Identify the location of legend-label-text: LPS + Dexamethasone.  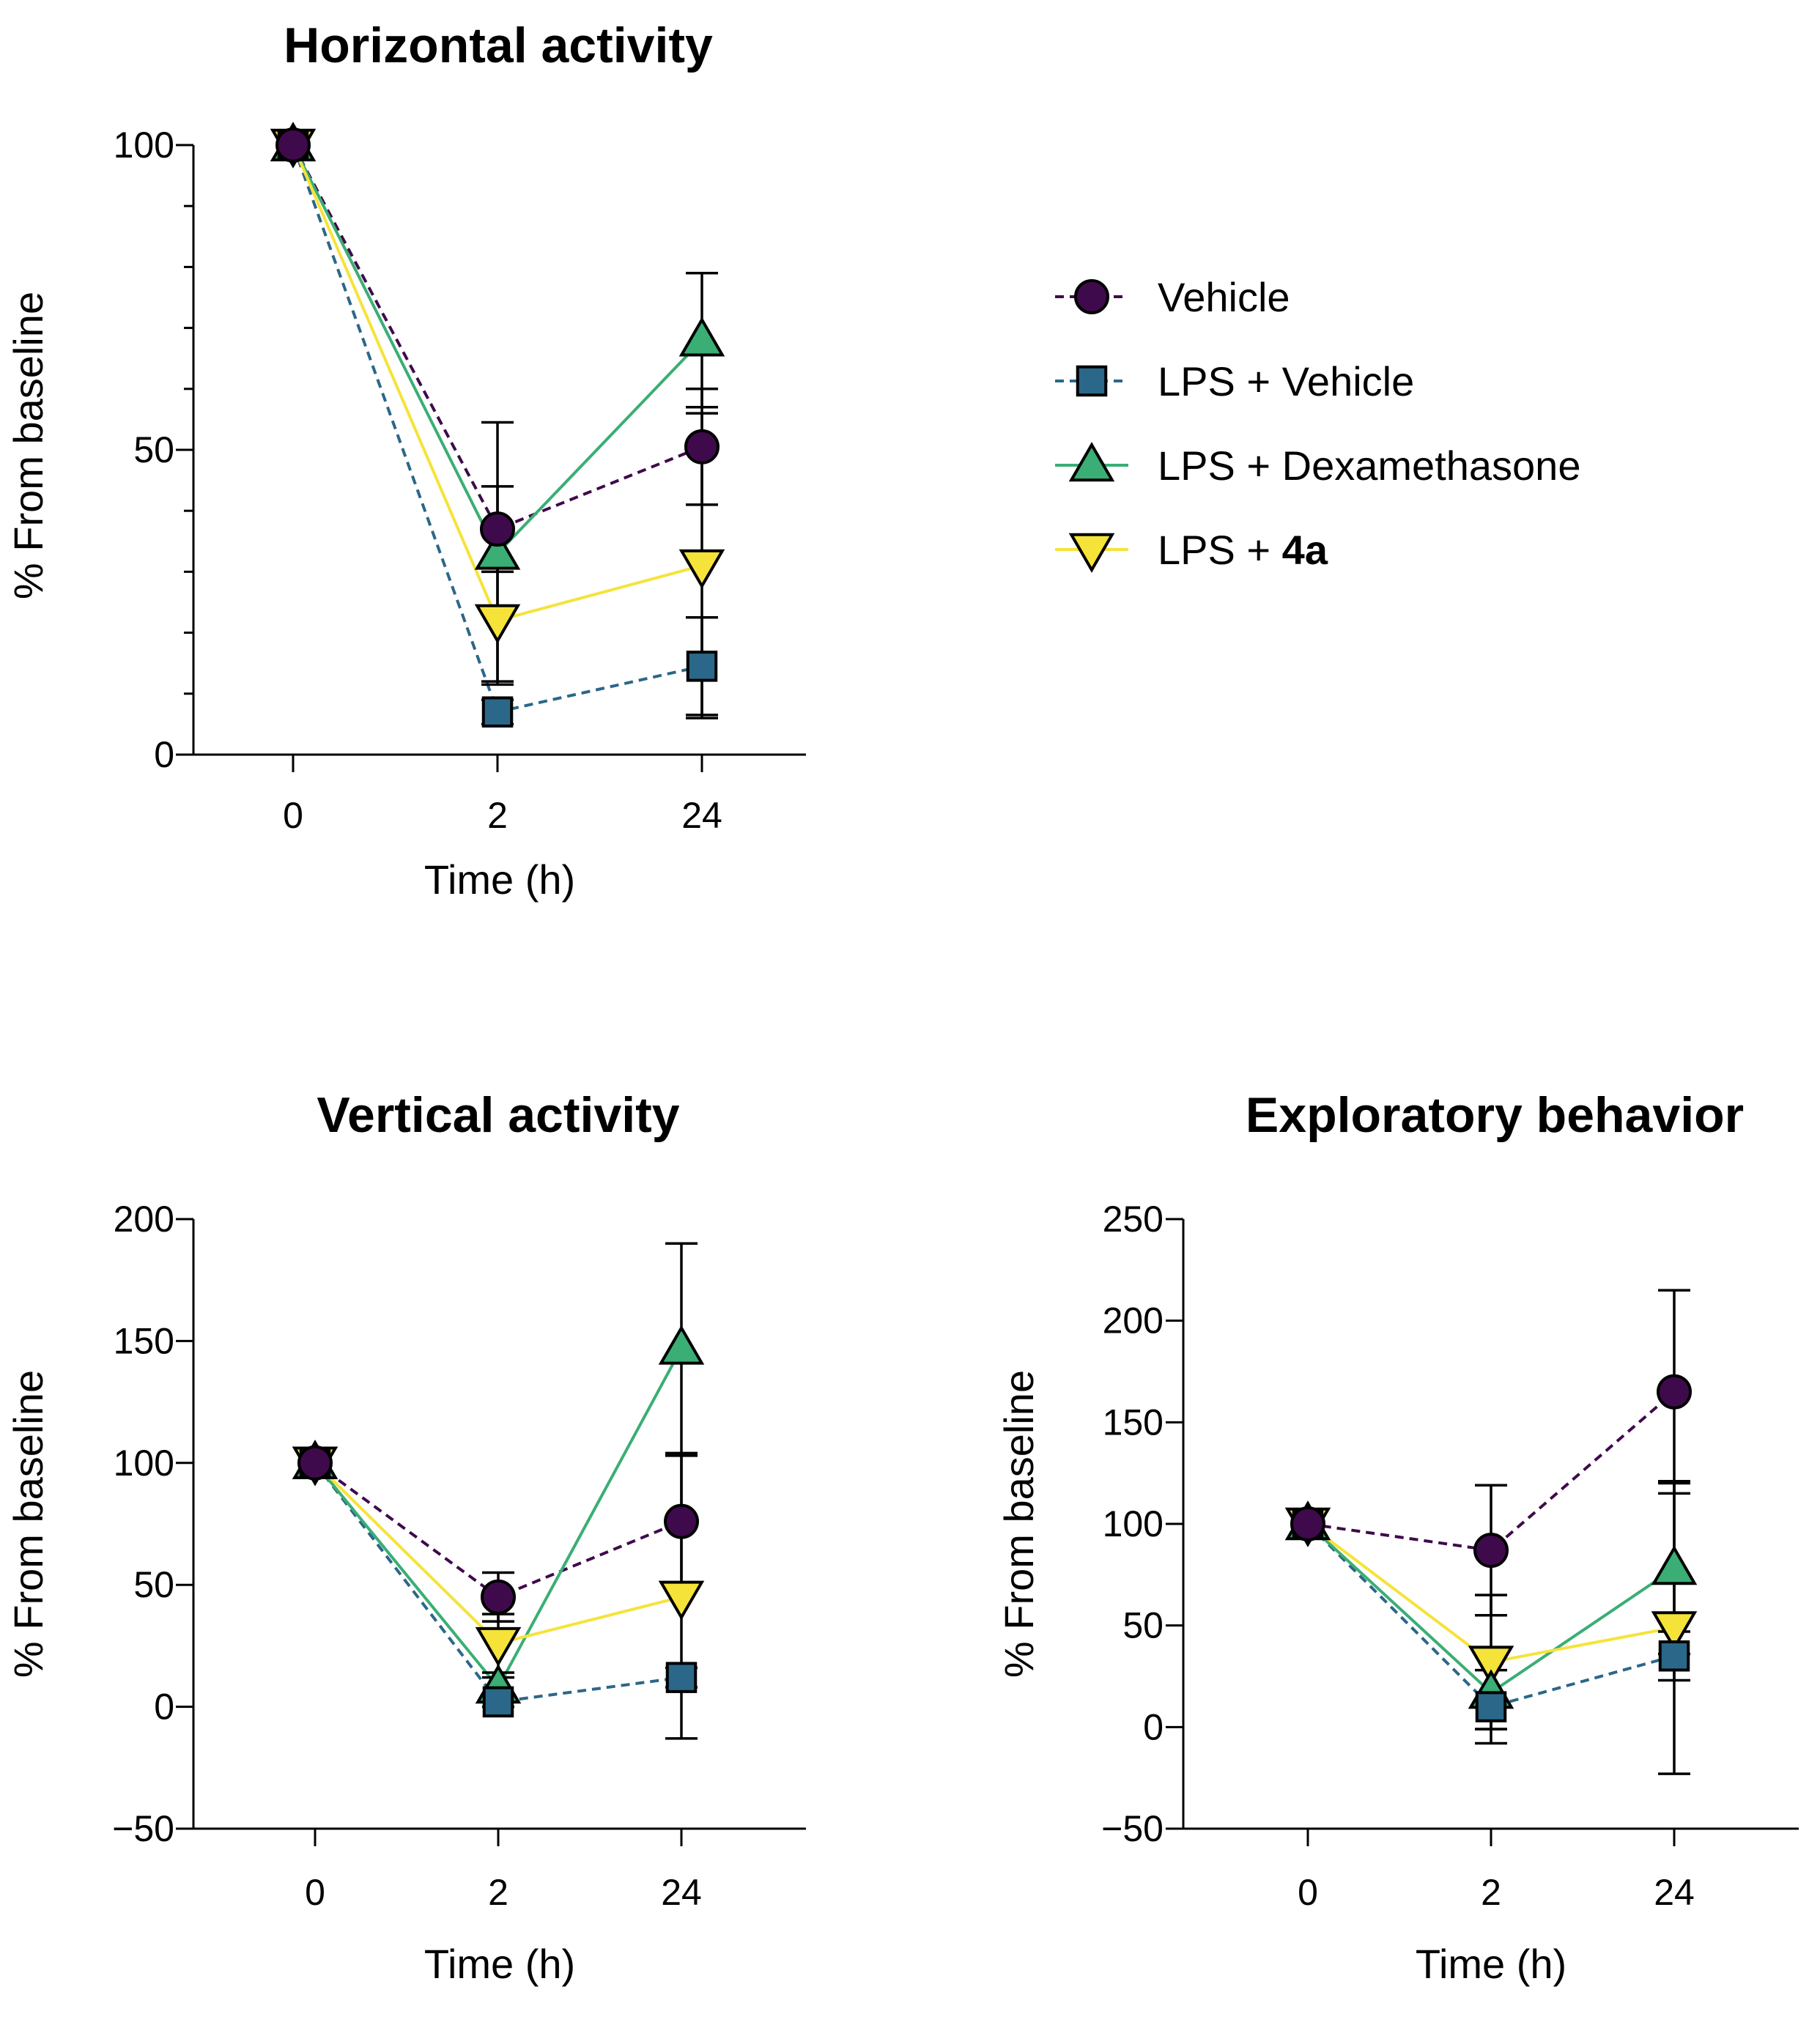
(1369, 466).